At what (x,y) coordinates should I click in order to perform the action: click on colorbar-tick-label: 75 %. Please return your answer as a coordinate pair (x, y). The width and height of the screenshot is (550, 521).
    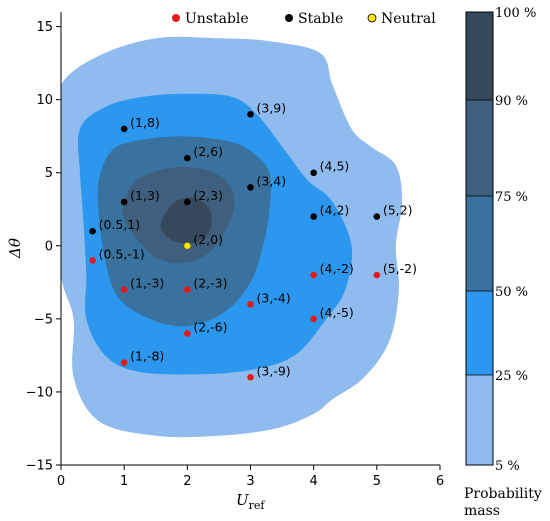
    Looking at the image, I should click on (511, 197).